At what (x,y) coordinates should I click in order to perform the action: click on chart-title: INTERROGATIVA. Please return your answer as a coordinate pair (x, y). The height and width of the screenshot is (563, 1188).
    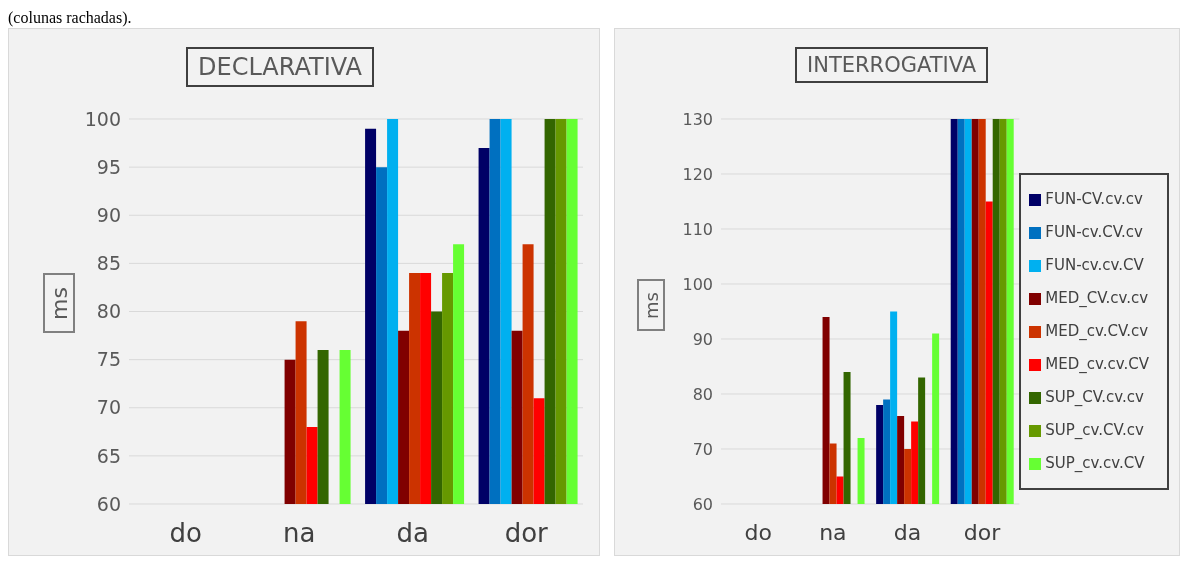
    Looking at the image, I should click on (892, 65).